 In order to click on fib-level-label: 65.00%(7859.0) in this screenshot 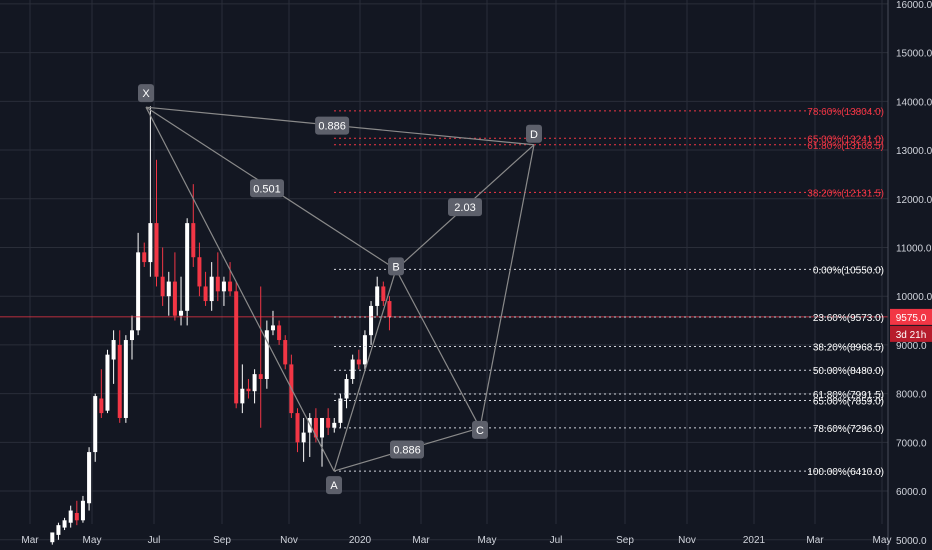, I will do `click(848, 401)`.